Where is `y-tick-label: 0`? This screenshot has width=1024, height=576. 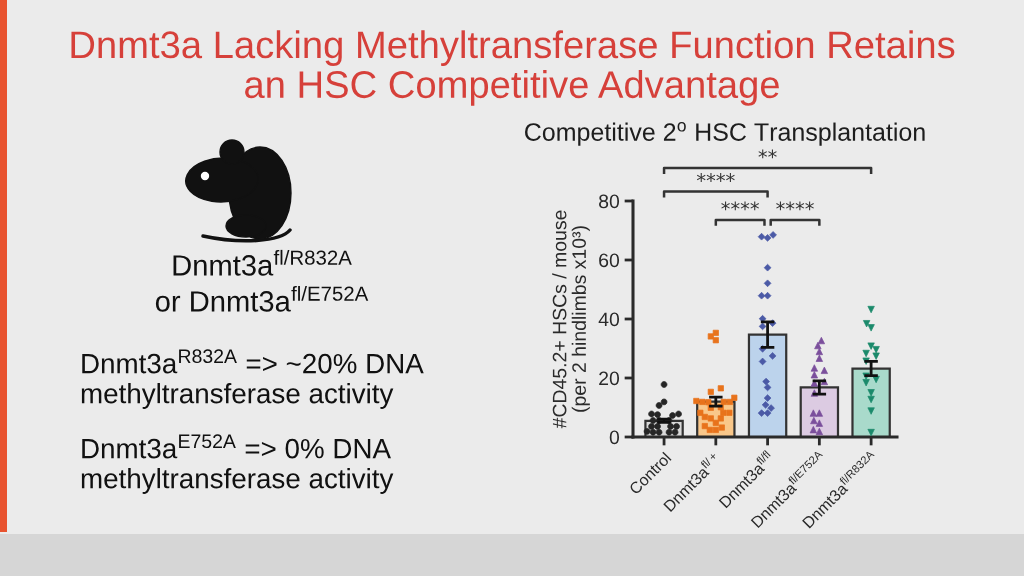 y-tick-label: 0 is located at coordinates (614, 437).